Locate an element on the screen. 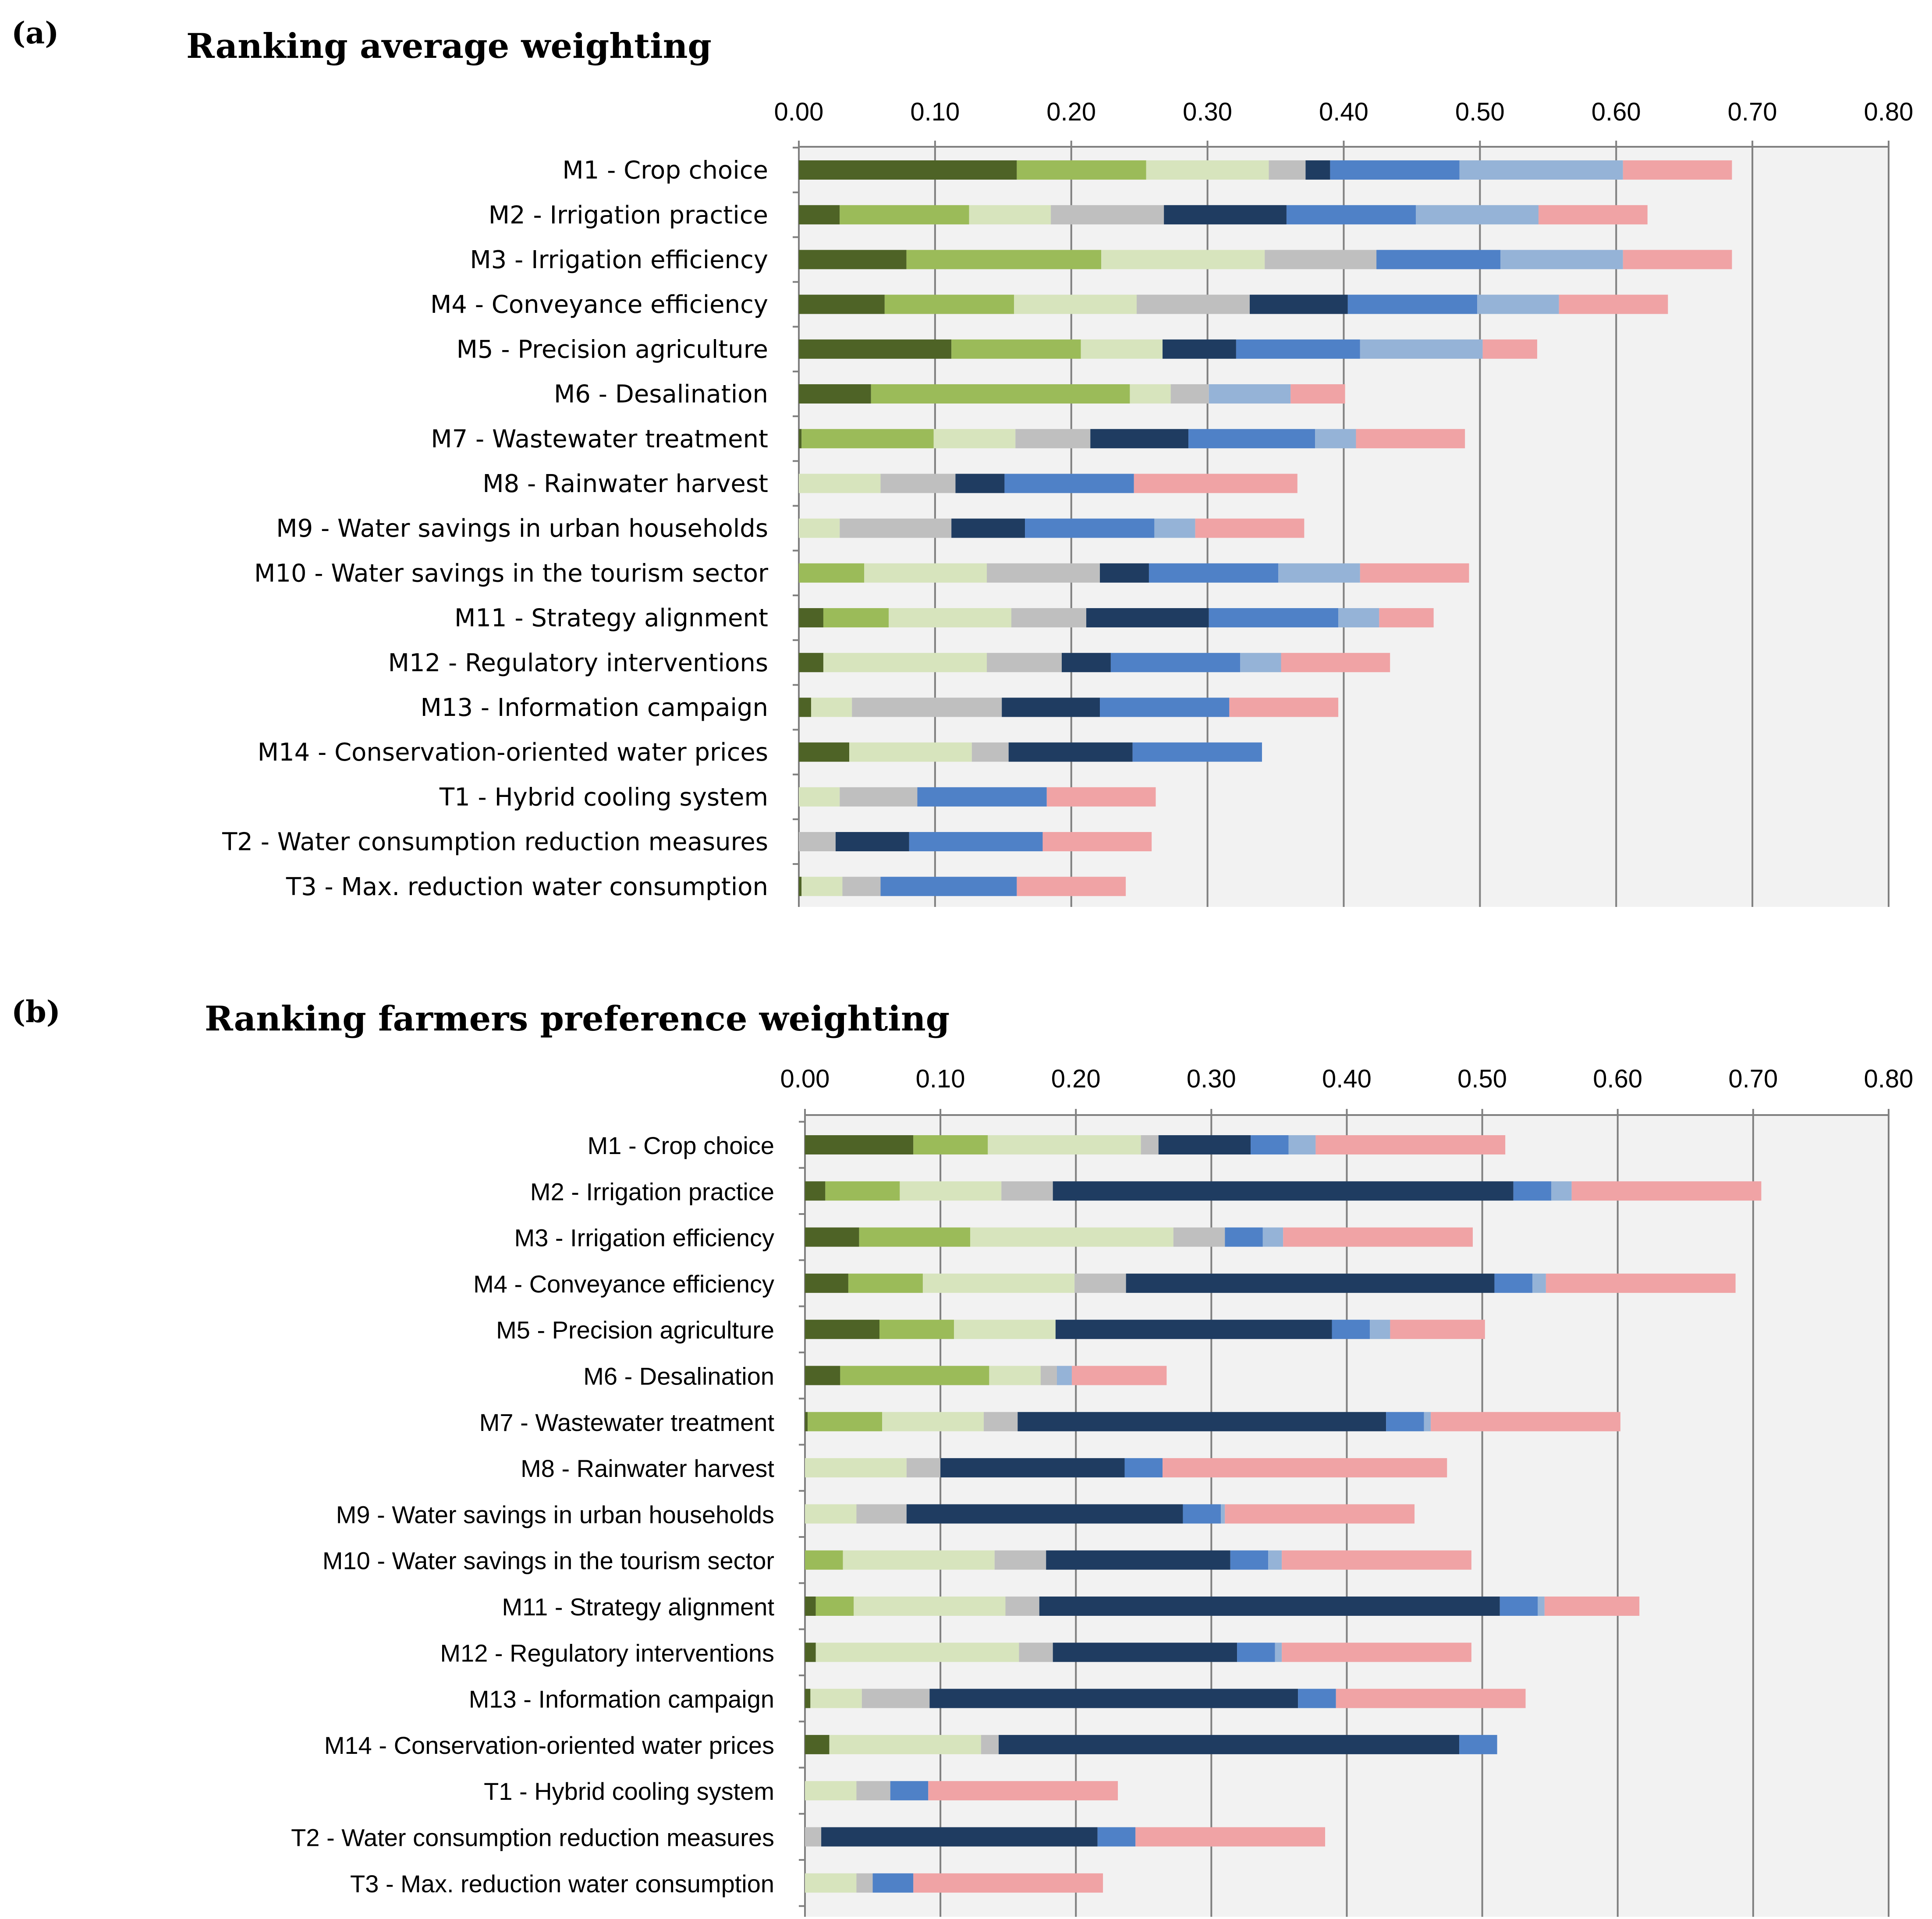 The width and height of the screenshot is (1932, 1919). x-tick-label: 0.60 is located at coordinates (1617, 1079).